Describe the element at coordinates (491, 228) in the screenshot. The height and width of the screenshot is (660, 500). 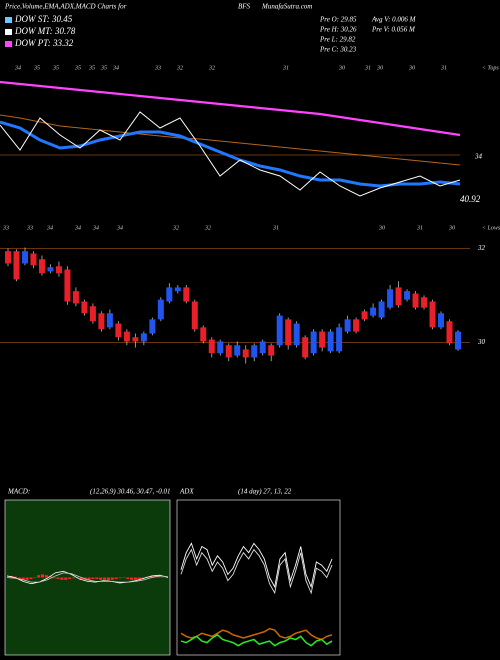
I see `lows-label: < Lows` at that location.